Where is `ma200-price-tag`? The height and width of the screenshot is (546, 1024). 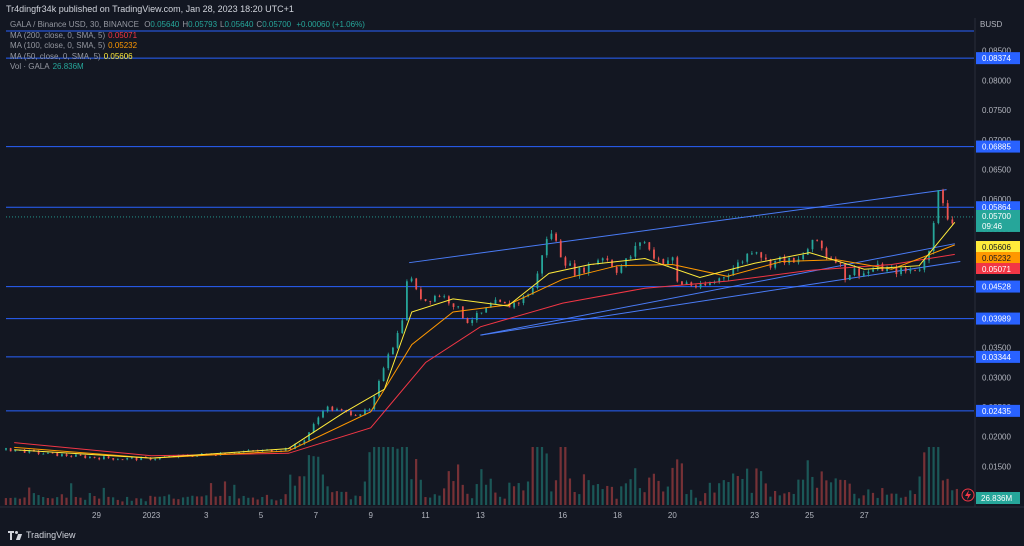 ma200-price-tag is located at coordinates (998, 268).